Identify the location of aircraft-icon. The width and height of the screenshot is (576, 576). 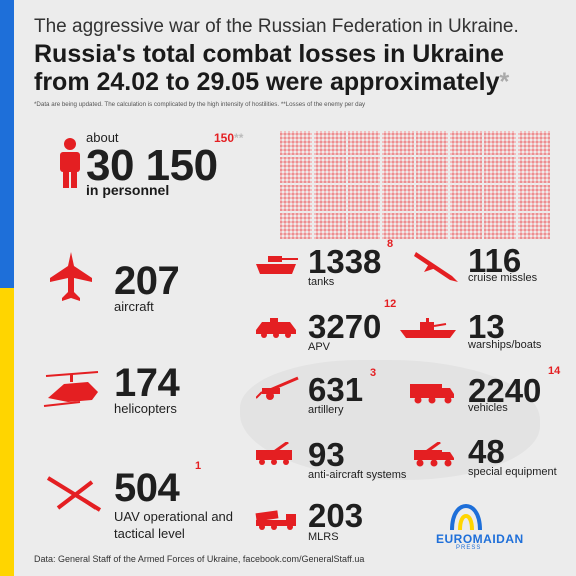
(71, 276).